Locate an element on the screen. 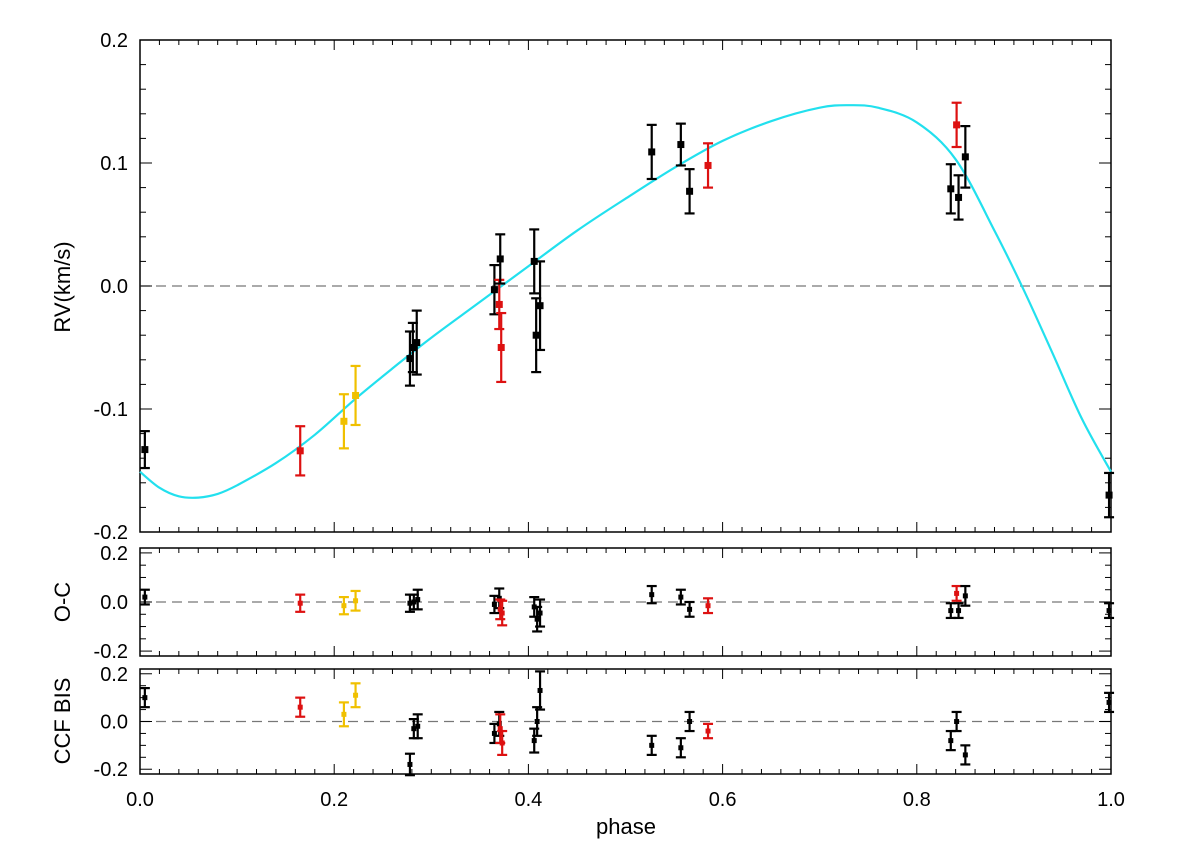 This screenshot has height=853, width=1200. bis-ylabel: CCF BIS is located at coordinates (62, 721).